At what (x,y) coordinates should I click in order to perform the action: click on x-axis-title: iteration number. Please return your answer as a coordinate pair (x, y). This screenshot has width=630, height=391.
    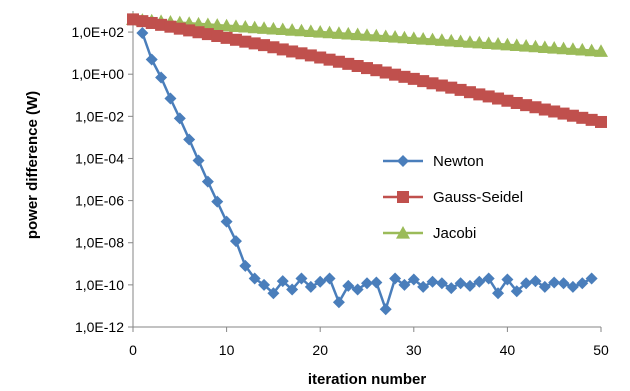
    Looking at the image, I should click on (367, 379).